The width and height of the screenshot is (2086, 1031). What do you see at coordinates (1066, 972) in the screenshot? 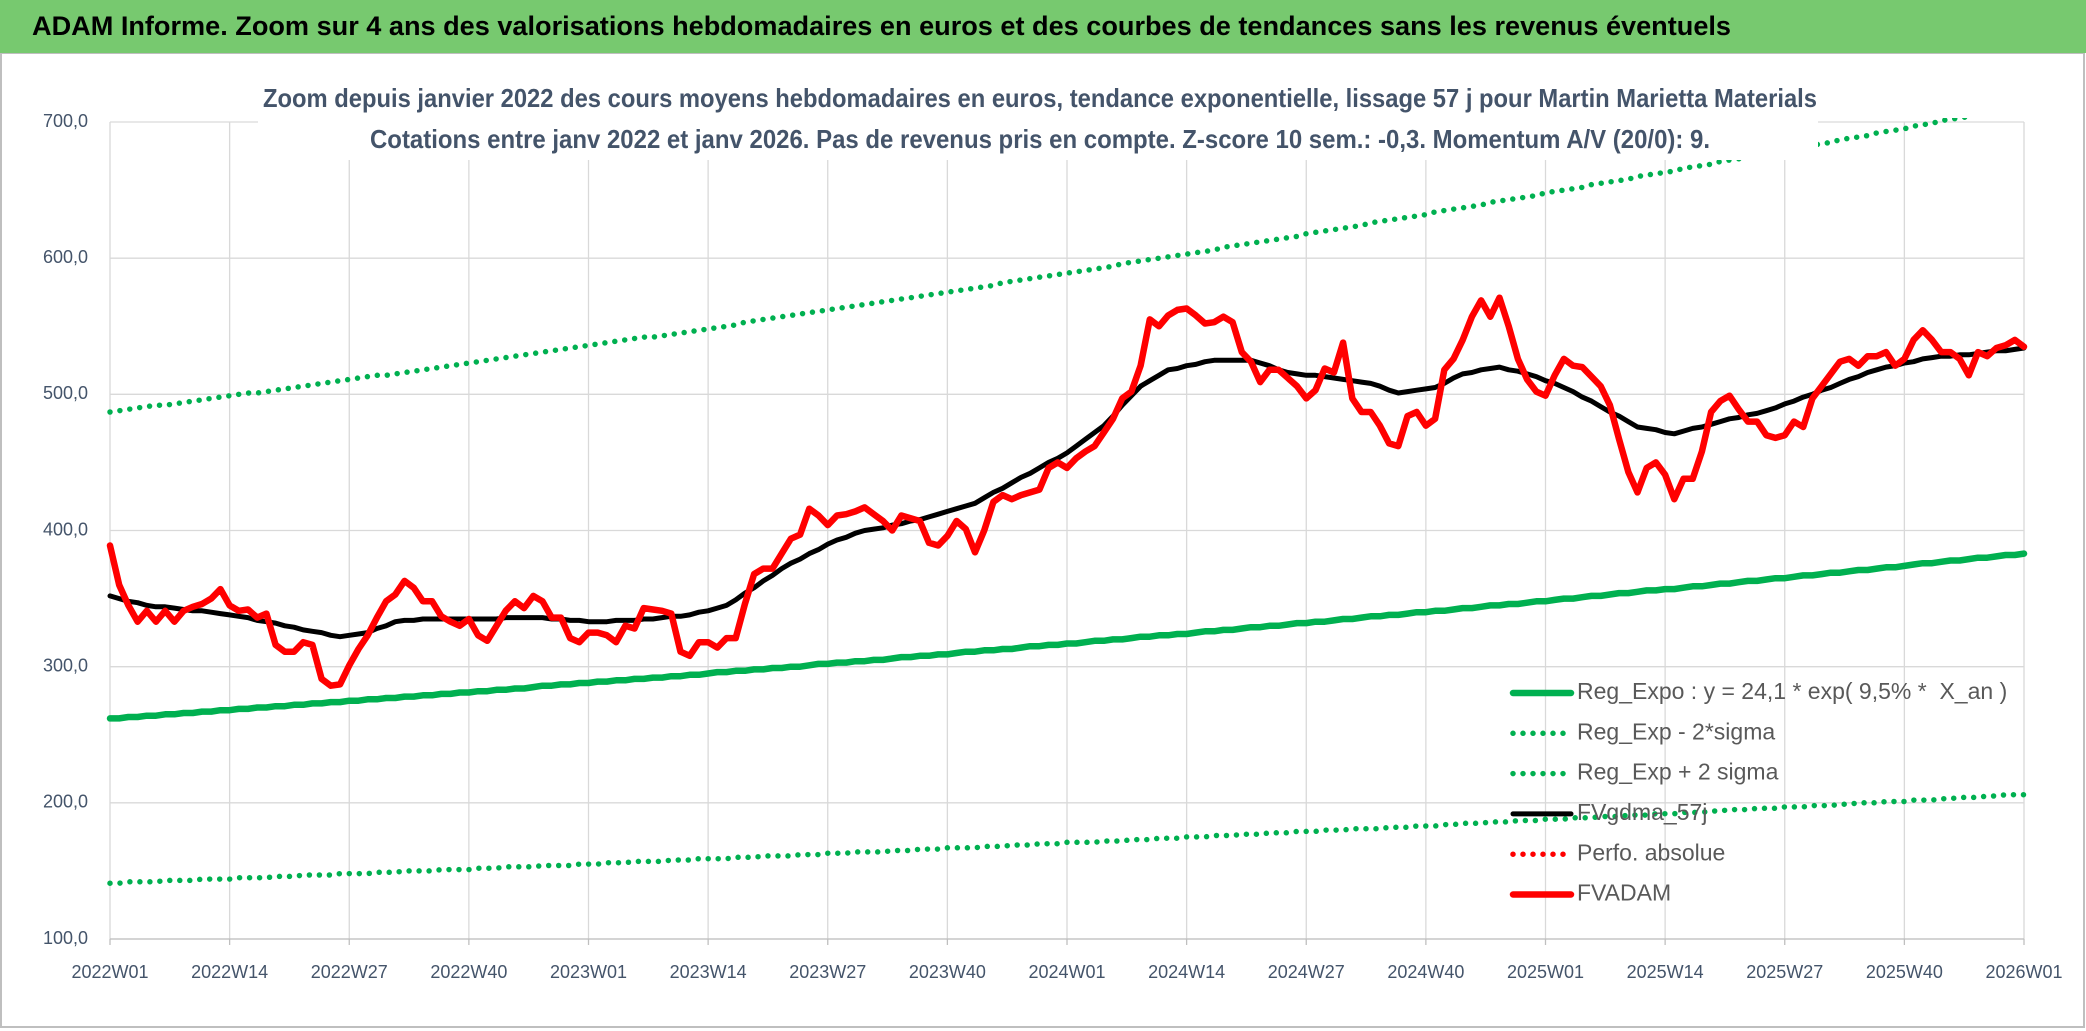
I see `x-tick-label: 2024W01` at bounding box center [1066, 972].